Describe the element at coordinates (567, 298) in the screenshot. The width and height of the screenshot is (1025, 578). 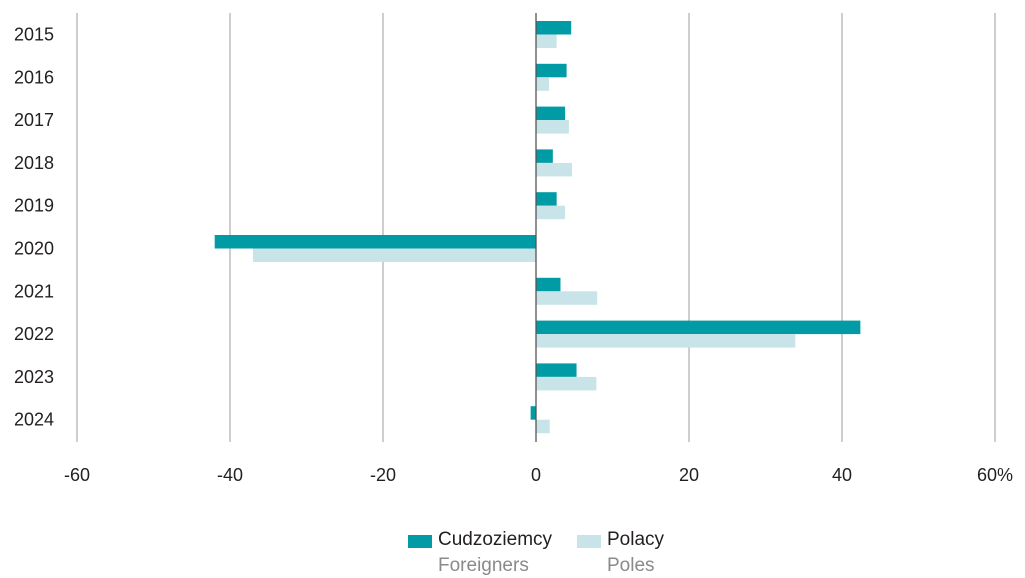
I see `bar-polacy-2021` at that location.